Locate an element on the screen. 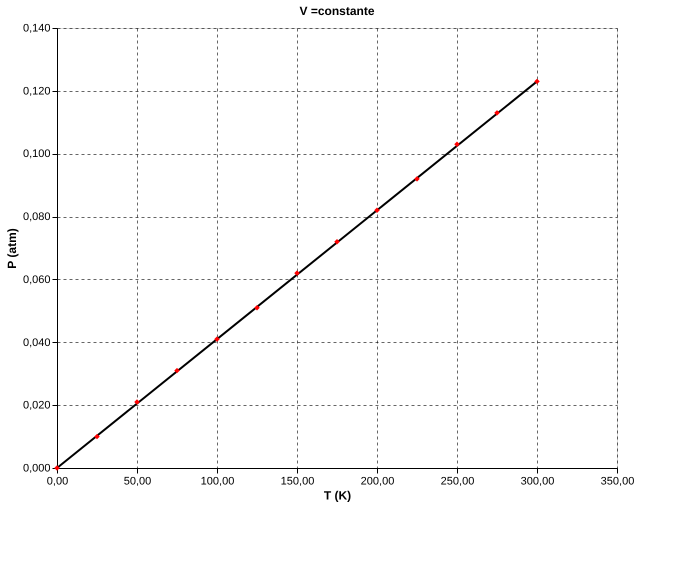  x-tick-label: 350,00 is located at coordinates (617, 482).